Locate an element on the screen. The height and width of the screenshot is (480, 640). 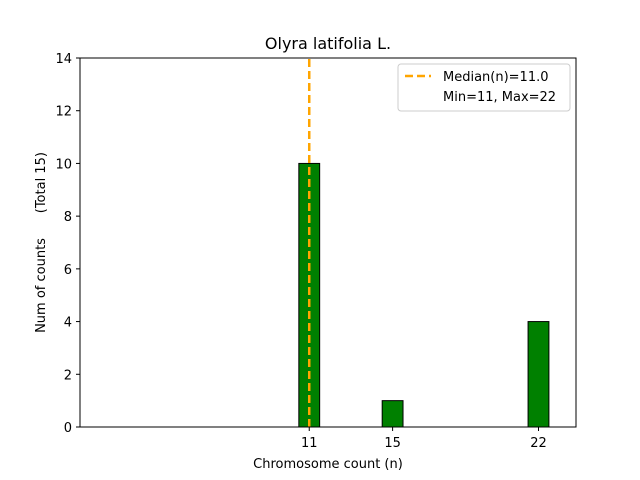
y-tick-label: 12 is located at coordinates (63, 112).